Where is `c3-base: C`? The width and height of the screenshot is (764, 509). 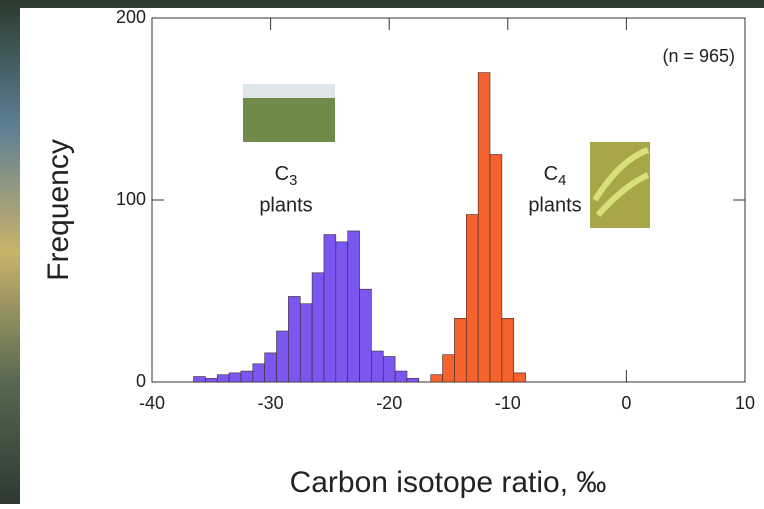 c3-base: C is located at coordinates (282, 174).